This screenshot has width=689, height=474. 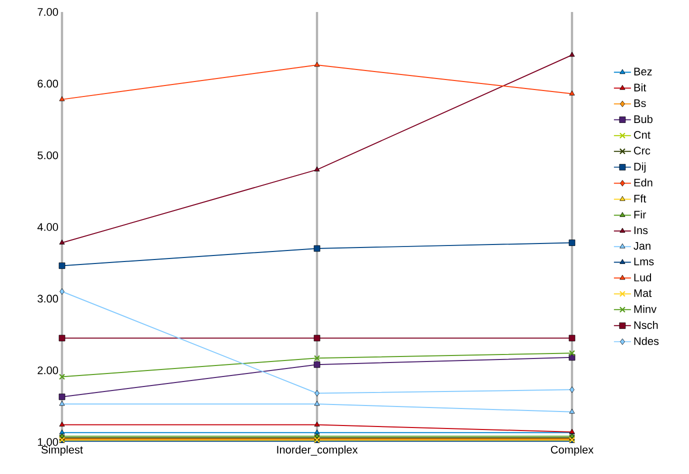 I want to click on x-tick-label: Simplest, so click(x=62, y=451).